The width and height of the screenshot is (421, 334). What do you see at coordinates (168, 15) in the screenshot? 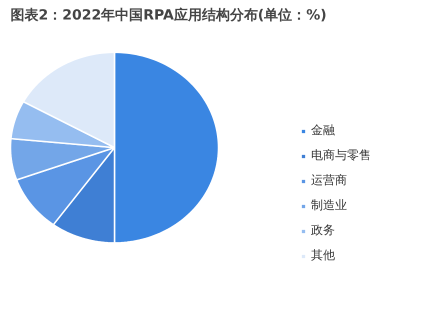
I see `chart-title: 图表2：2022年中国RPA应用结构分布(单位：%)` at bounding box center [168, 15].